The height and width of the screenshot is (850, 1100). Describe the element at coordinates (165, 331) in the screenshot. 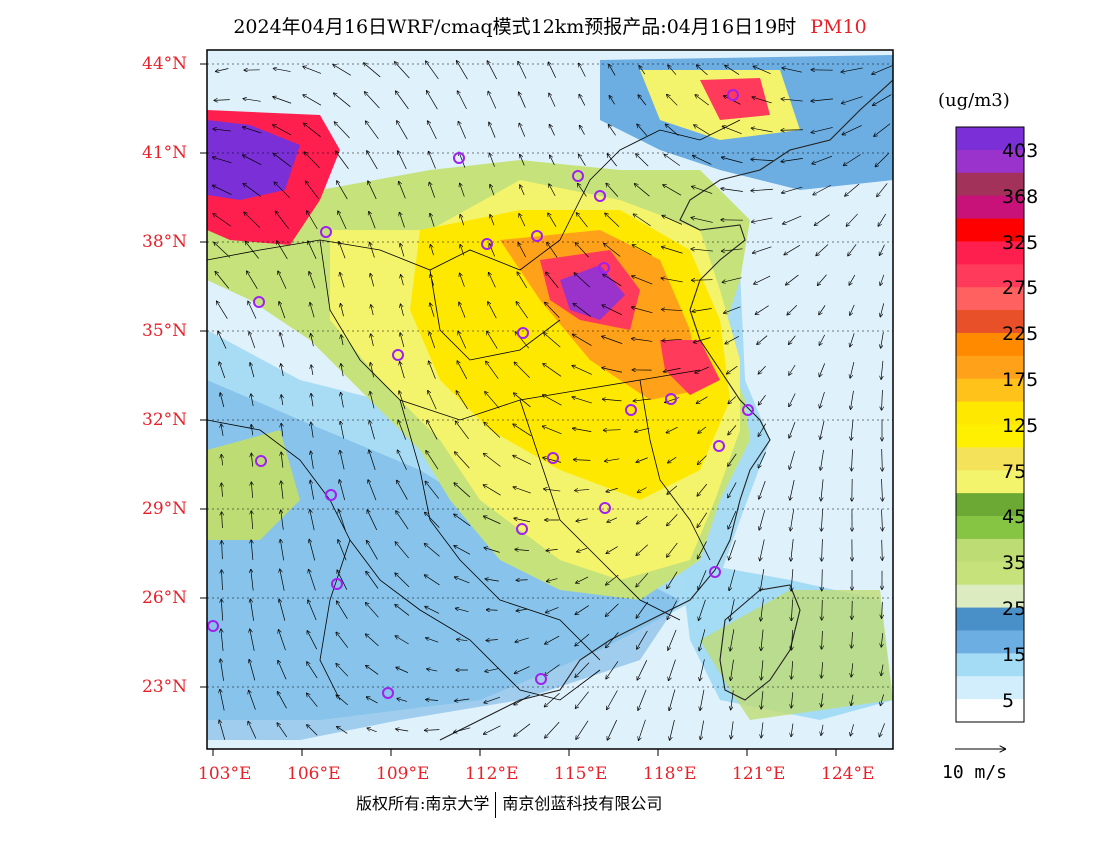

I see `lat-label-35n: 35°N` at that location.